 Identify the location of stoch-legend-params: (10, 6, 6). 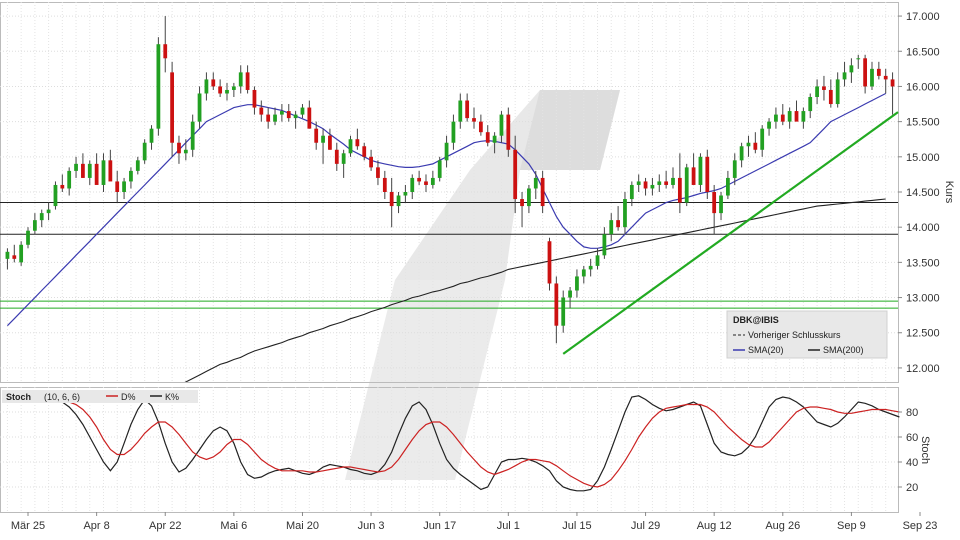
(62, 397).